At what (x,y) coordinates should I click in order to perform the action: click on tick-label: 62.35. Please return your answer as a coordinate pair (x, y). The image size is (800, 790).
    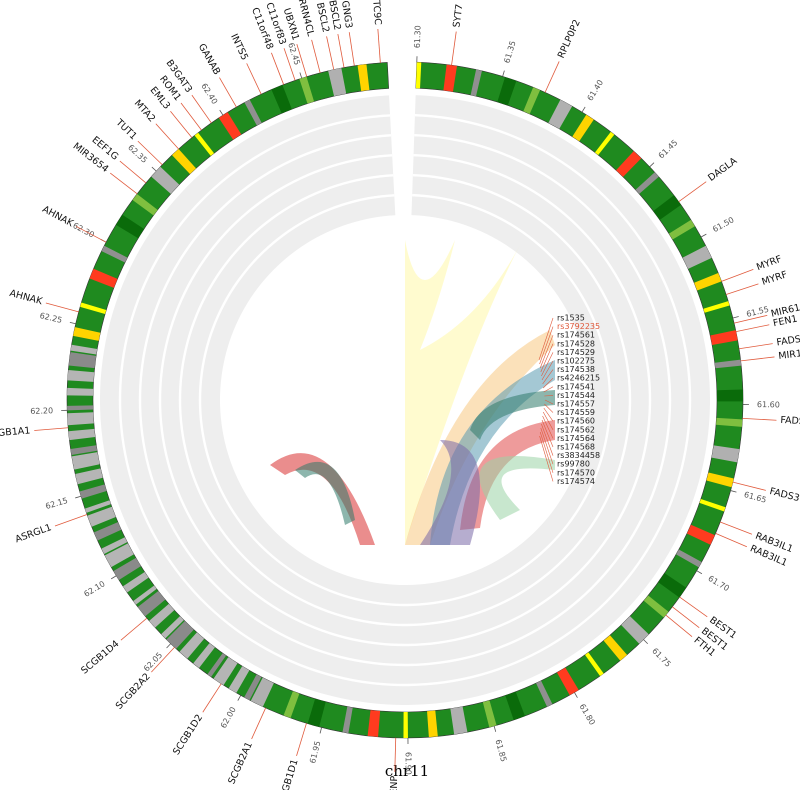
    Looking at the image, I should click on (137, 154).